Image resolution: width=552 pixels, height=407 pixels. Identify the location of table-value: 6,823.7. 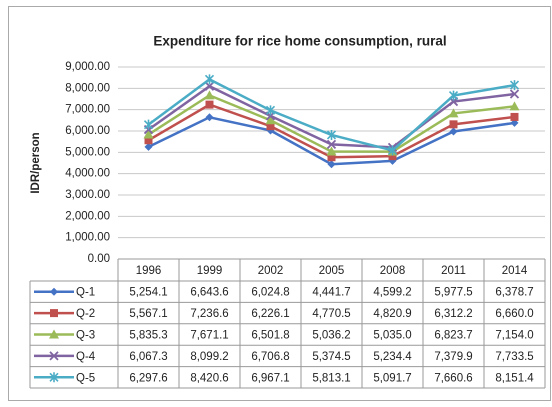
(453, 336).